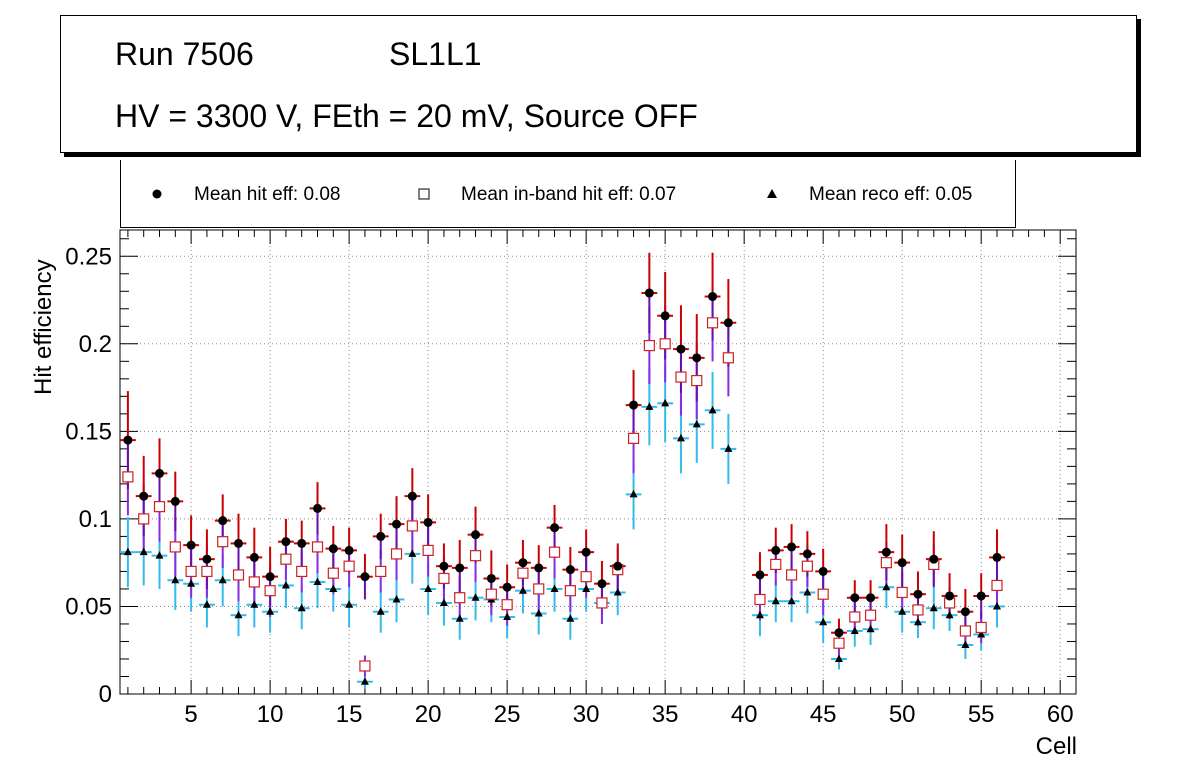  Describe the element at coordinates (435, 54) in the screenshot. I see `sl-label: SL1L1` at that location.